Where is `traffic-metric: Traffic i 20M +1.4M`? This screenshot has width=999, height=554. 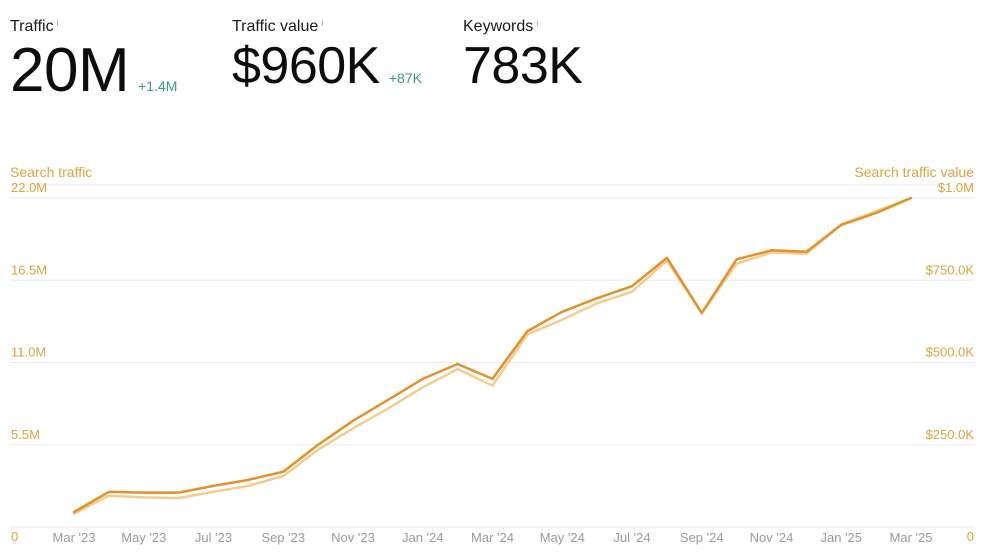 traffic-metric: Traffic i 20M +1.4M is located at coordinates (93, 60).